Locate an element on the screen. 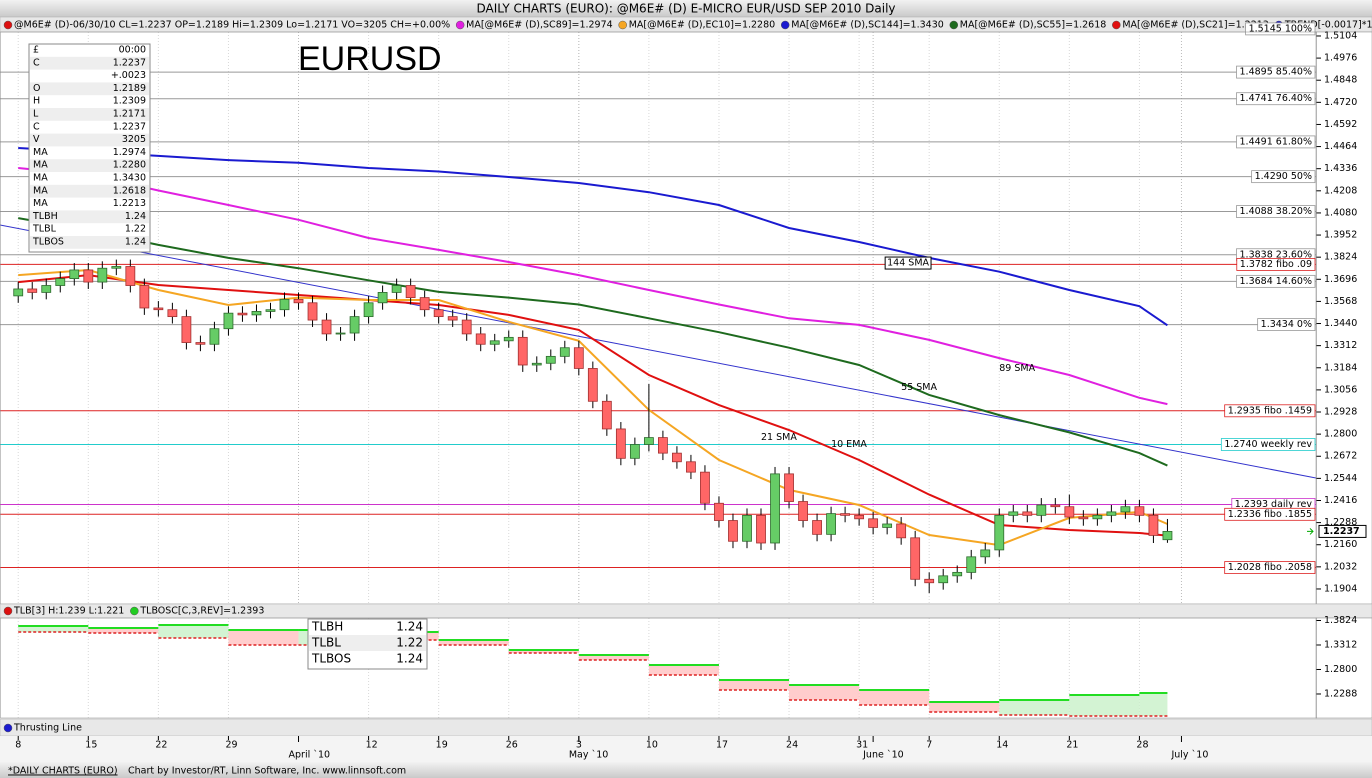 Image resolution: width=1372 pixels, height=778 pixels. ma-annotation: 89 SMA is located at coordinates (1017, 368).